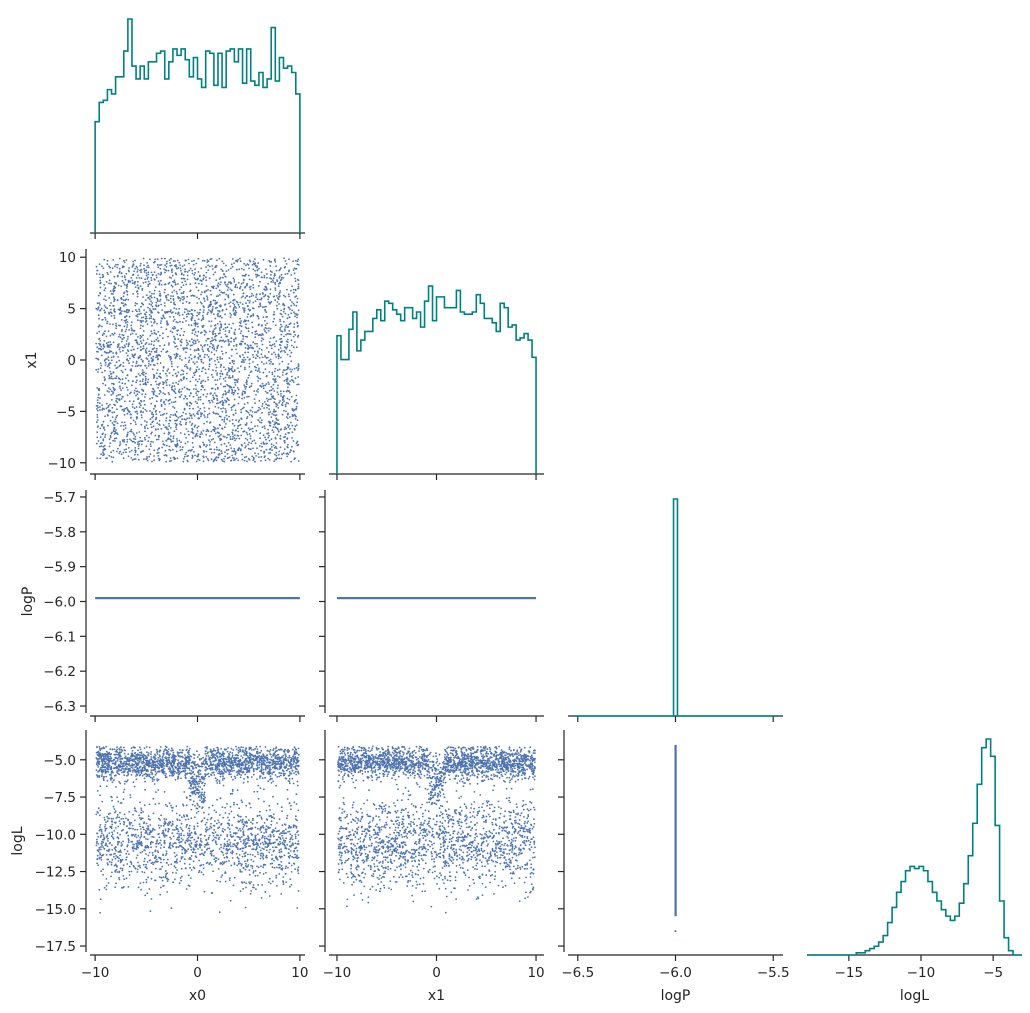  What do you see at coordinates (59, 707) in the screenshot?
I see `y-tick-label: −6.3` at bounding box center [59, 707].